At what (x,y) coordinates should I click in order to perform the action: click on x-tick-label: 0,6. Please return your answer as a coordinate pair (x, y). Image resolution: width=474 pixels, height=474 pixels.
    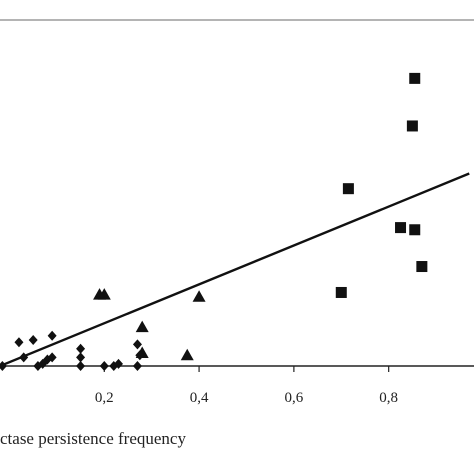
    Looking at the image, I should click on (294, 398).